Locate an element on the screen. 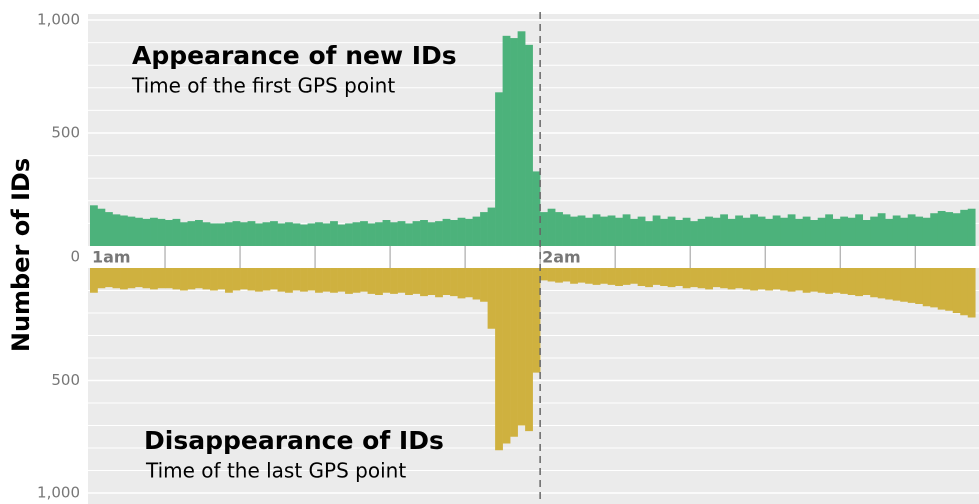 The image size is (979, 504). y-axis-label: Number of IDs is located at coordinates (21, 255).